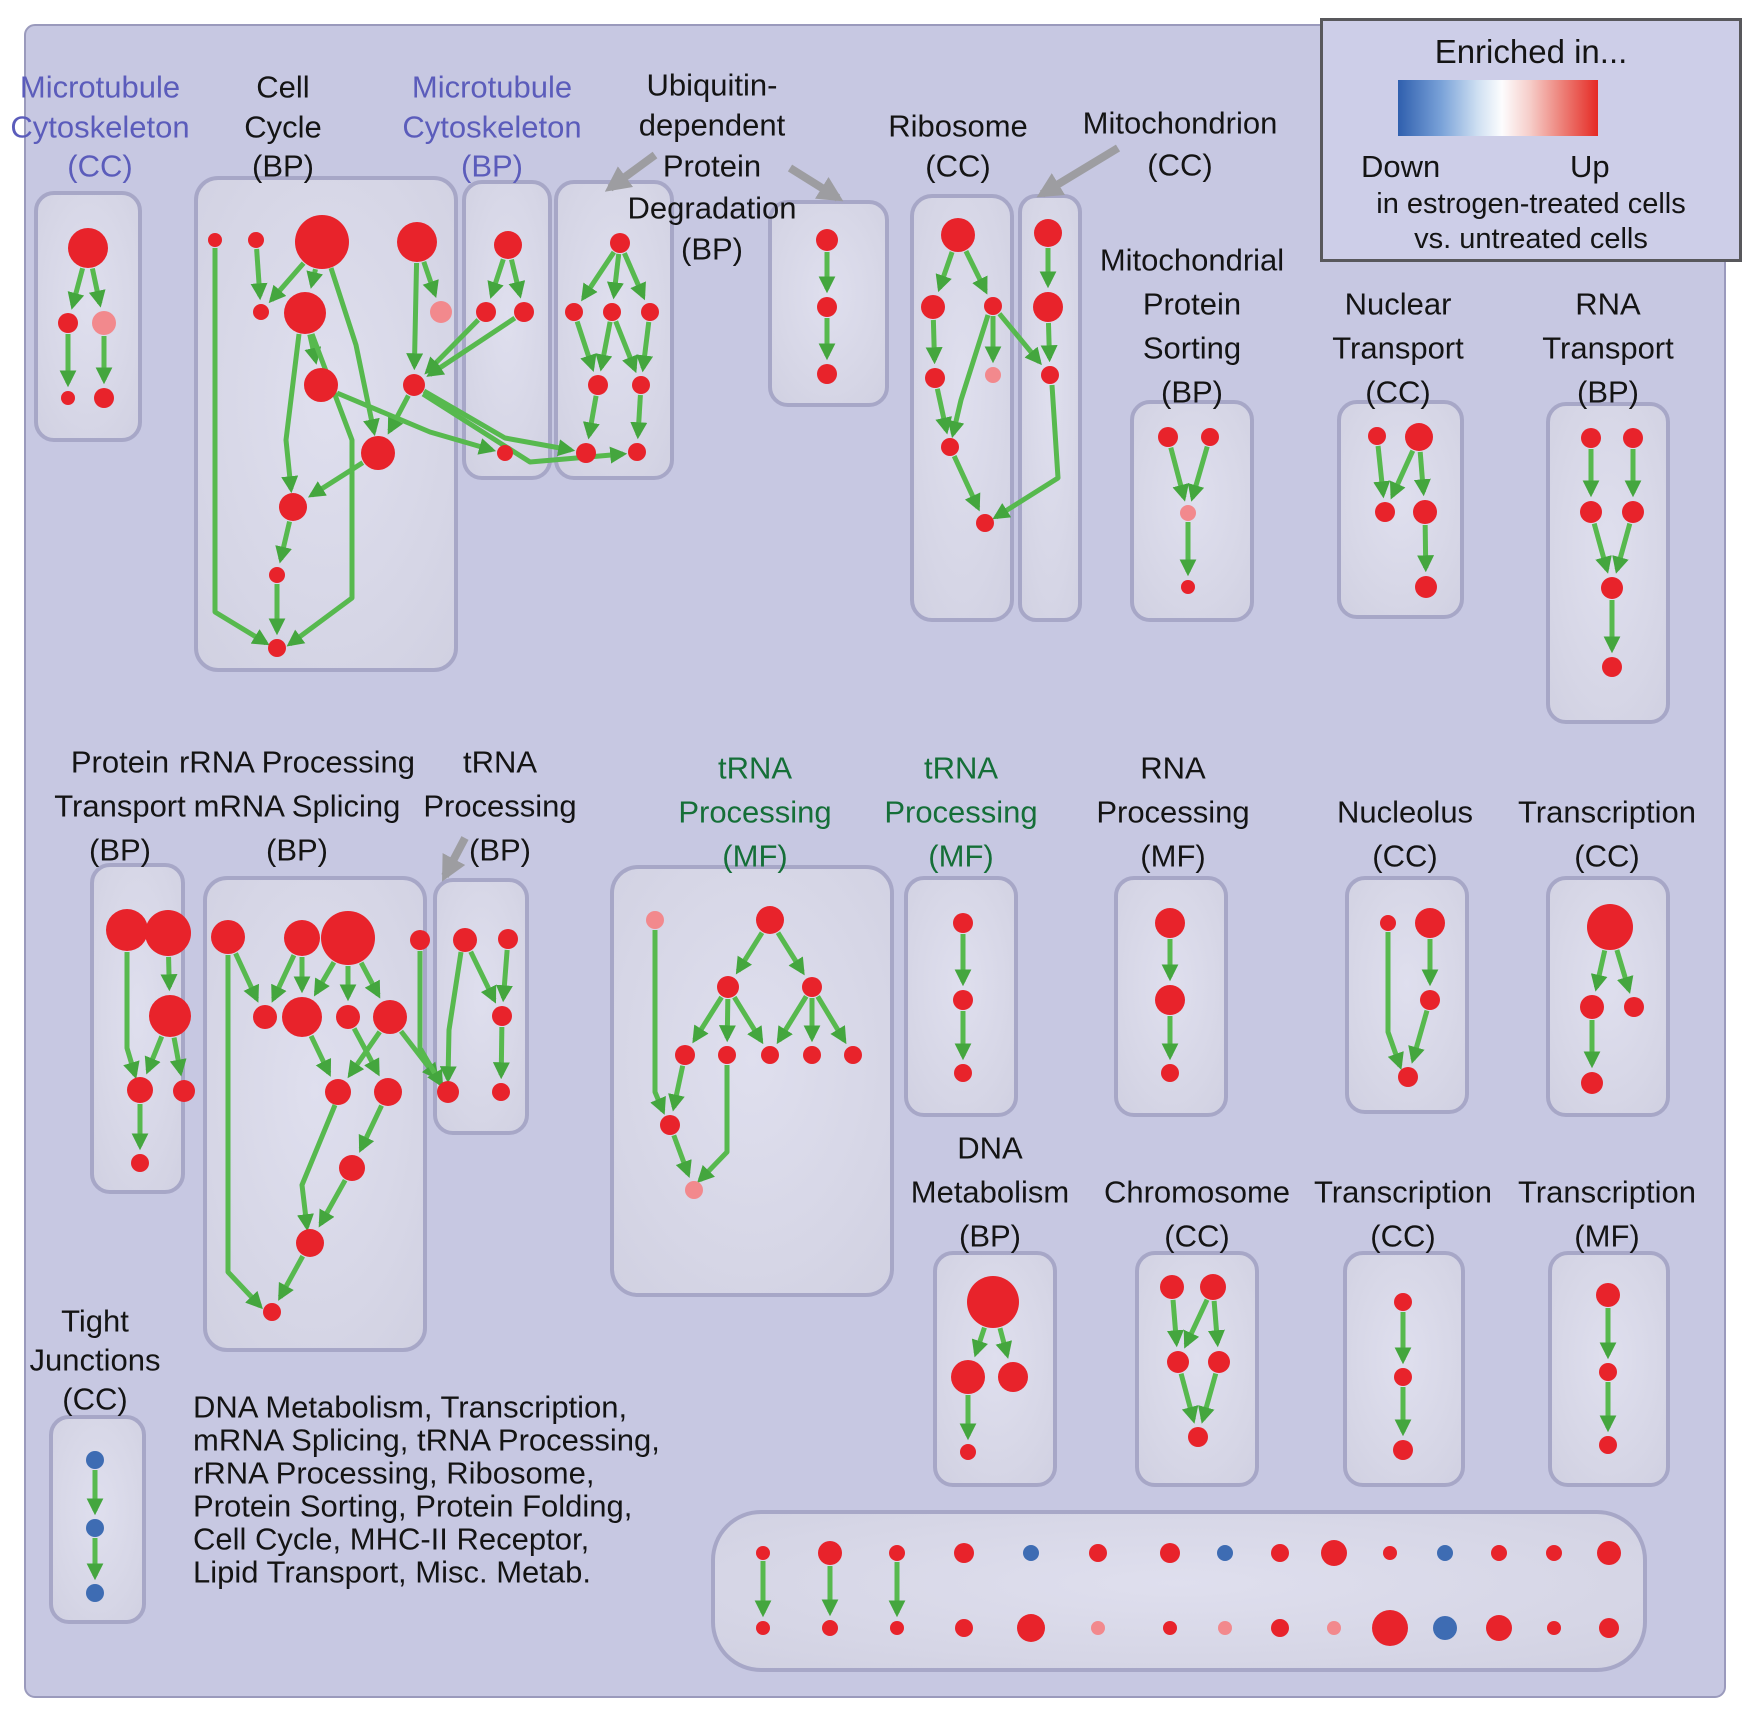 The height and width of the screenshot is (1715, 1750). Describe the element at coordinates (492, 166) in the screenshot. I see `mt-bp-label: (BP)` at that location.